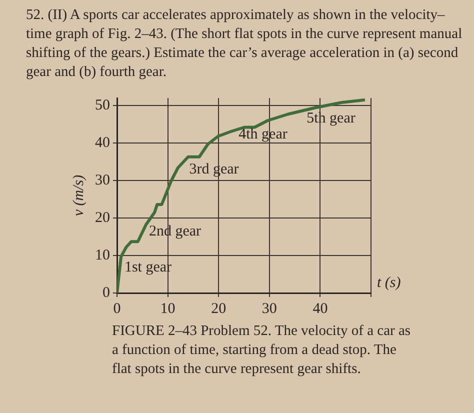 Image resolution: width=474 pixels, height=413 pixels. What do you see at coordinates (117, 308) in the screenshot?
I see `x-tick-label: 0` at bounding box center [117, 308].